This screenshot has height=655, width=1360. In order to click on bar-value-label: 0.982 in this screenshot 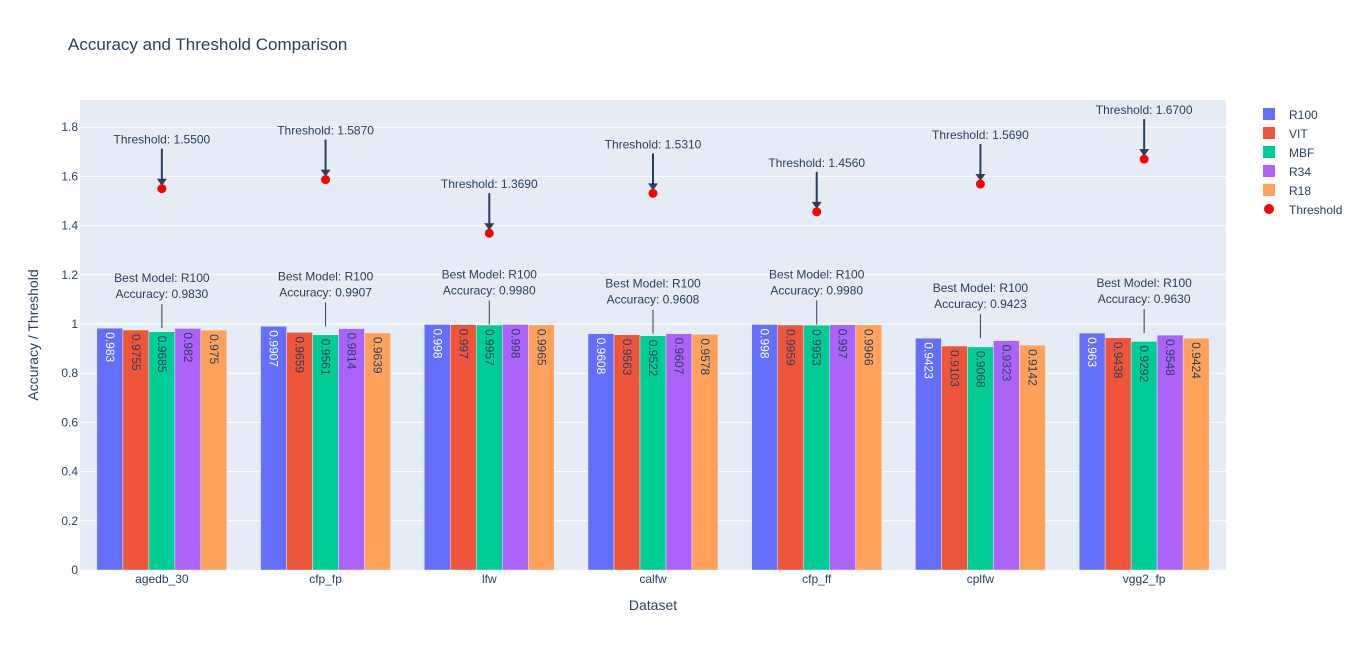, I will do `click(188, 347)`.